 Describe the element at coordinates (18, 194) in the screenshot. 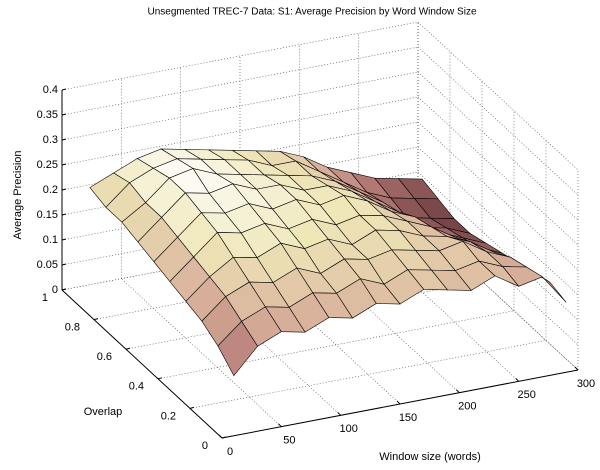

I see `z-axis-label: Average Precision` at that location.